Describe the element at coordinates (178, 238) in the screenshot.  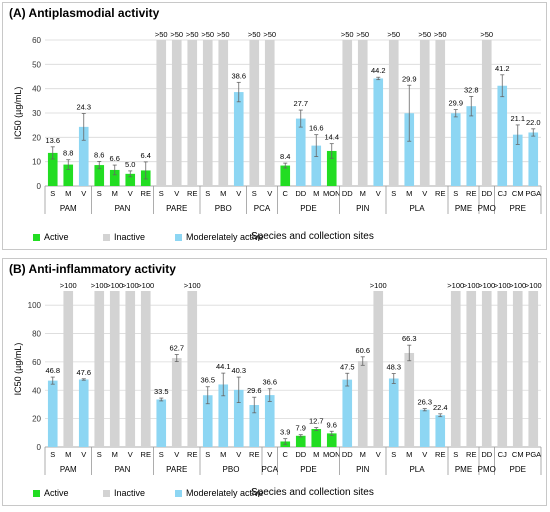
I see `legend-swatch-moderate` at that location.